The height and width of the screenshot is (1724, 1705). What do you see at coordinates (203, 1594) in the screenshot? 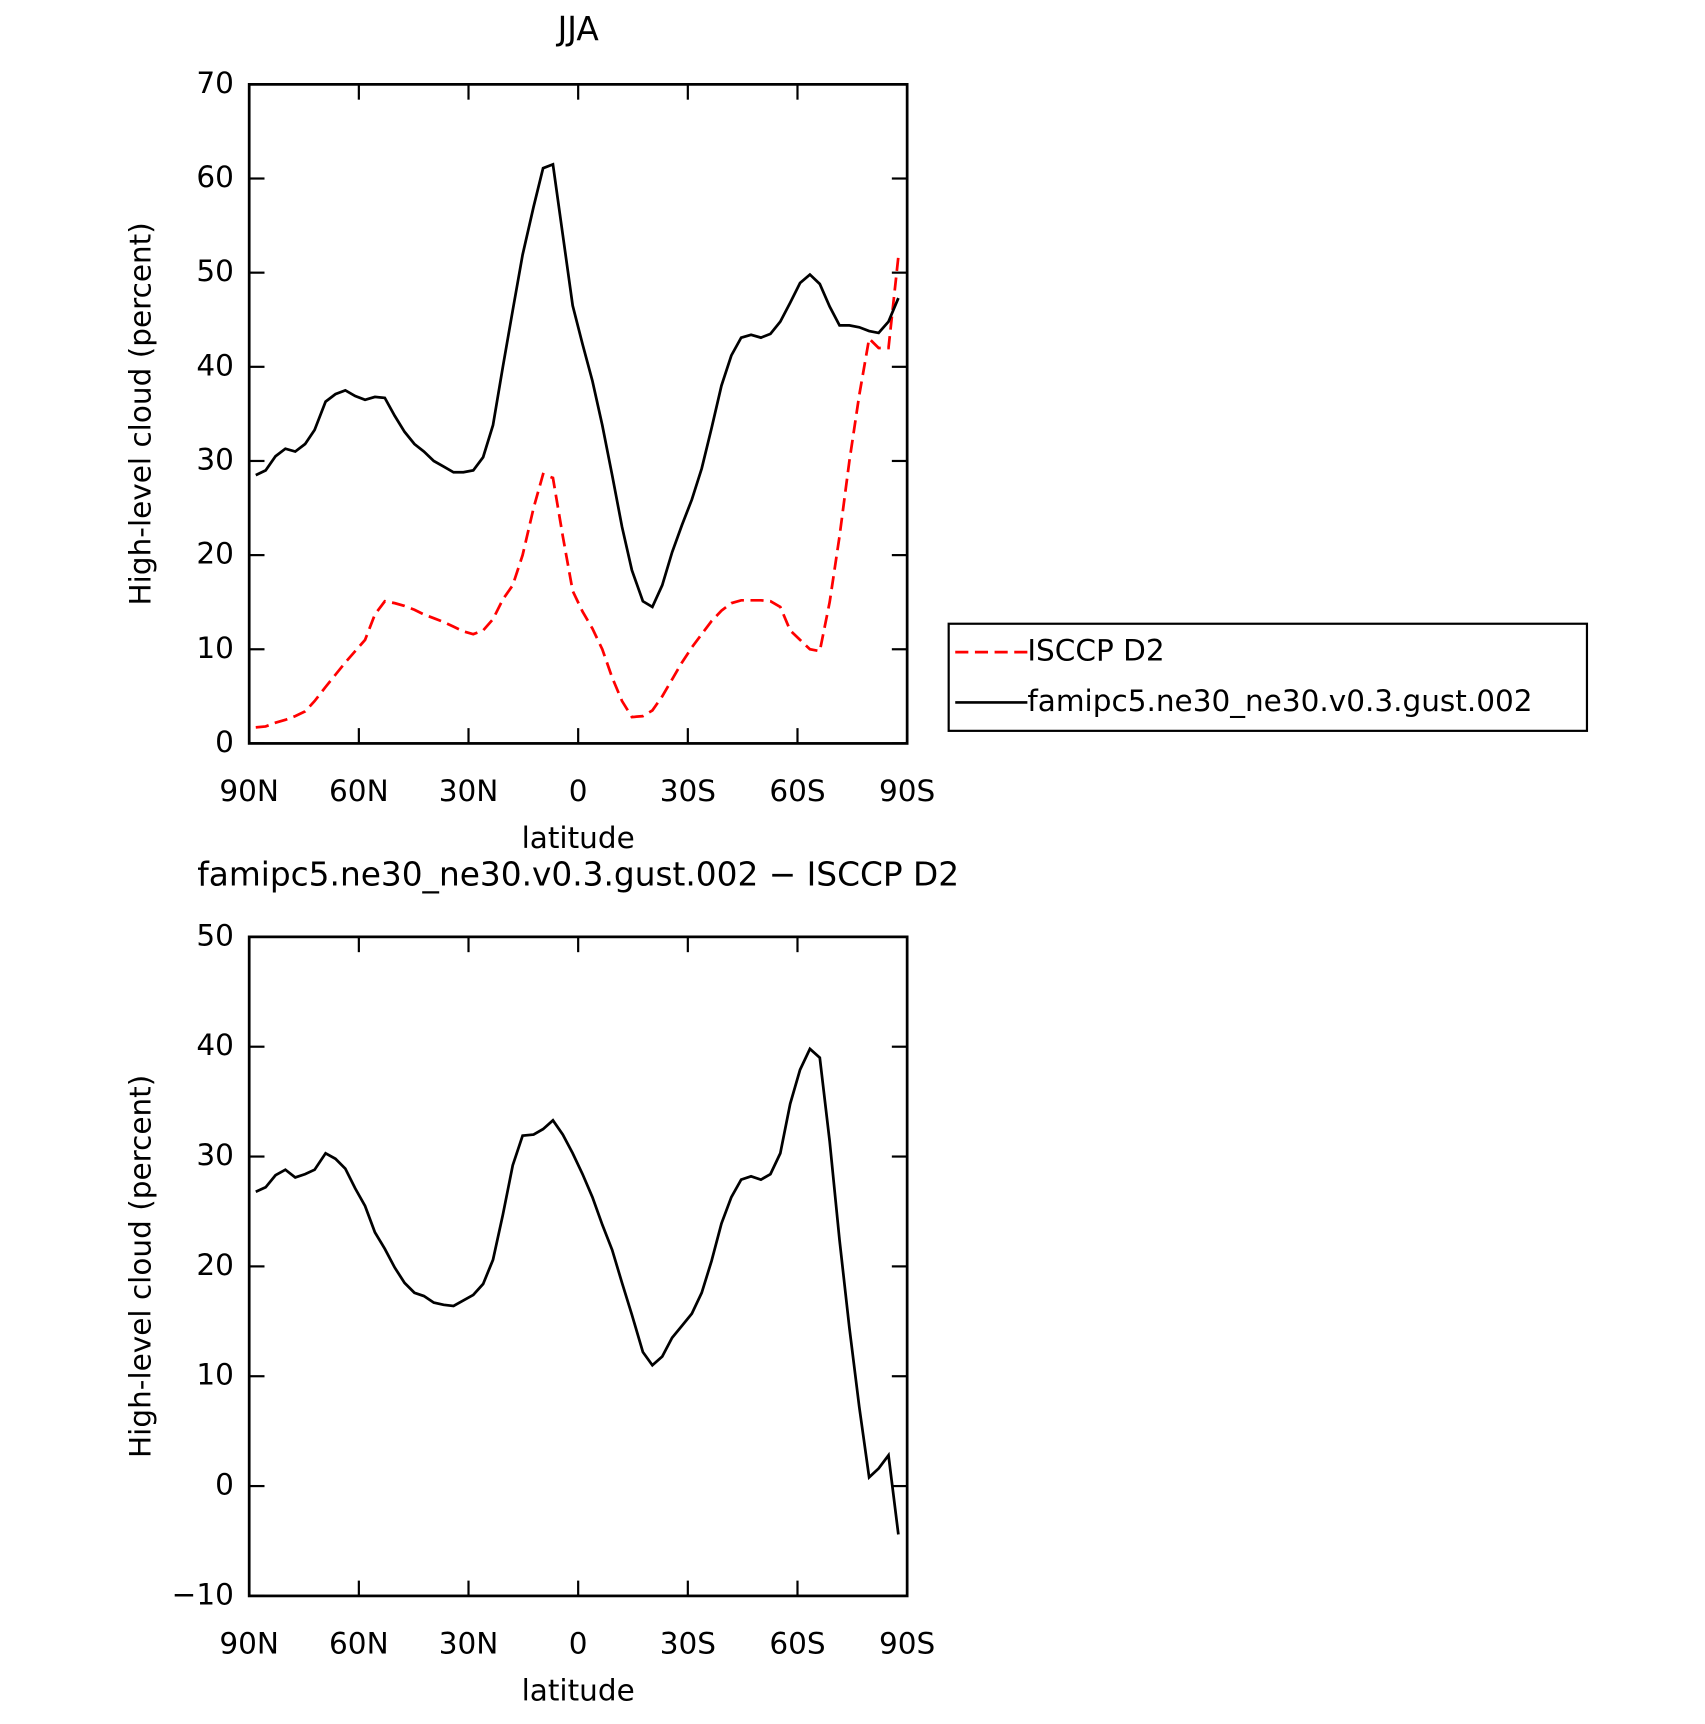
I see `y-tick-label: −10` at bounding box center [203, 1594].